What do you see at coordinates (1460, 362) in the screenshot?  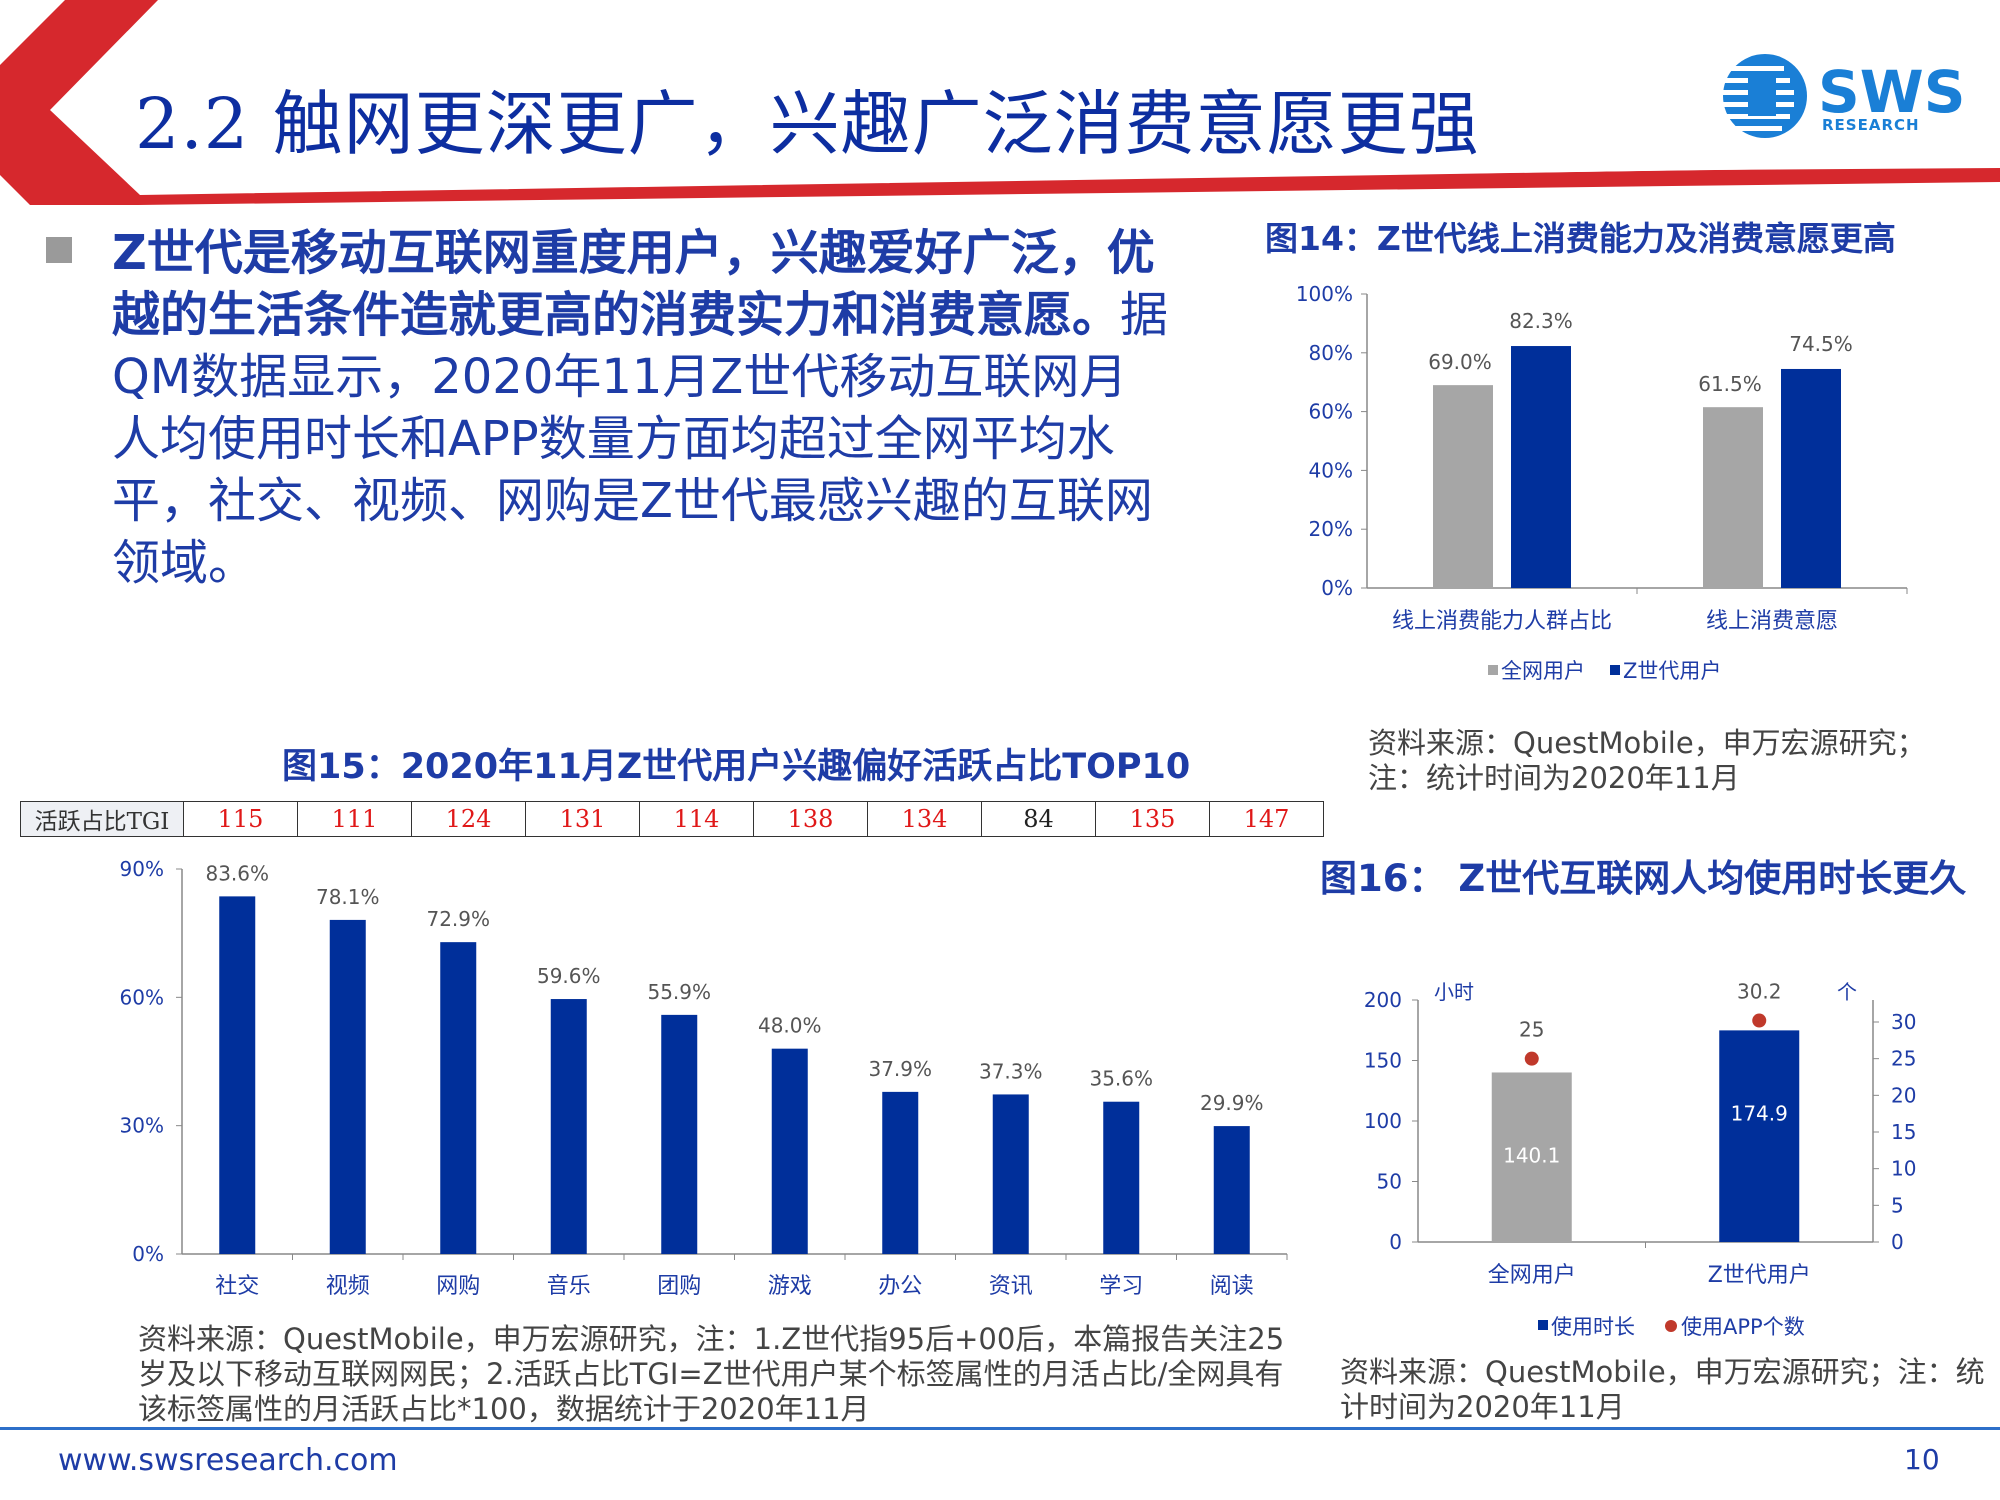 I see `data-label: 69.0%` at bounding box center [1460, 362].